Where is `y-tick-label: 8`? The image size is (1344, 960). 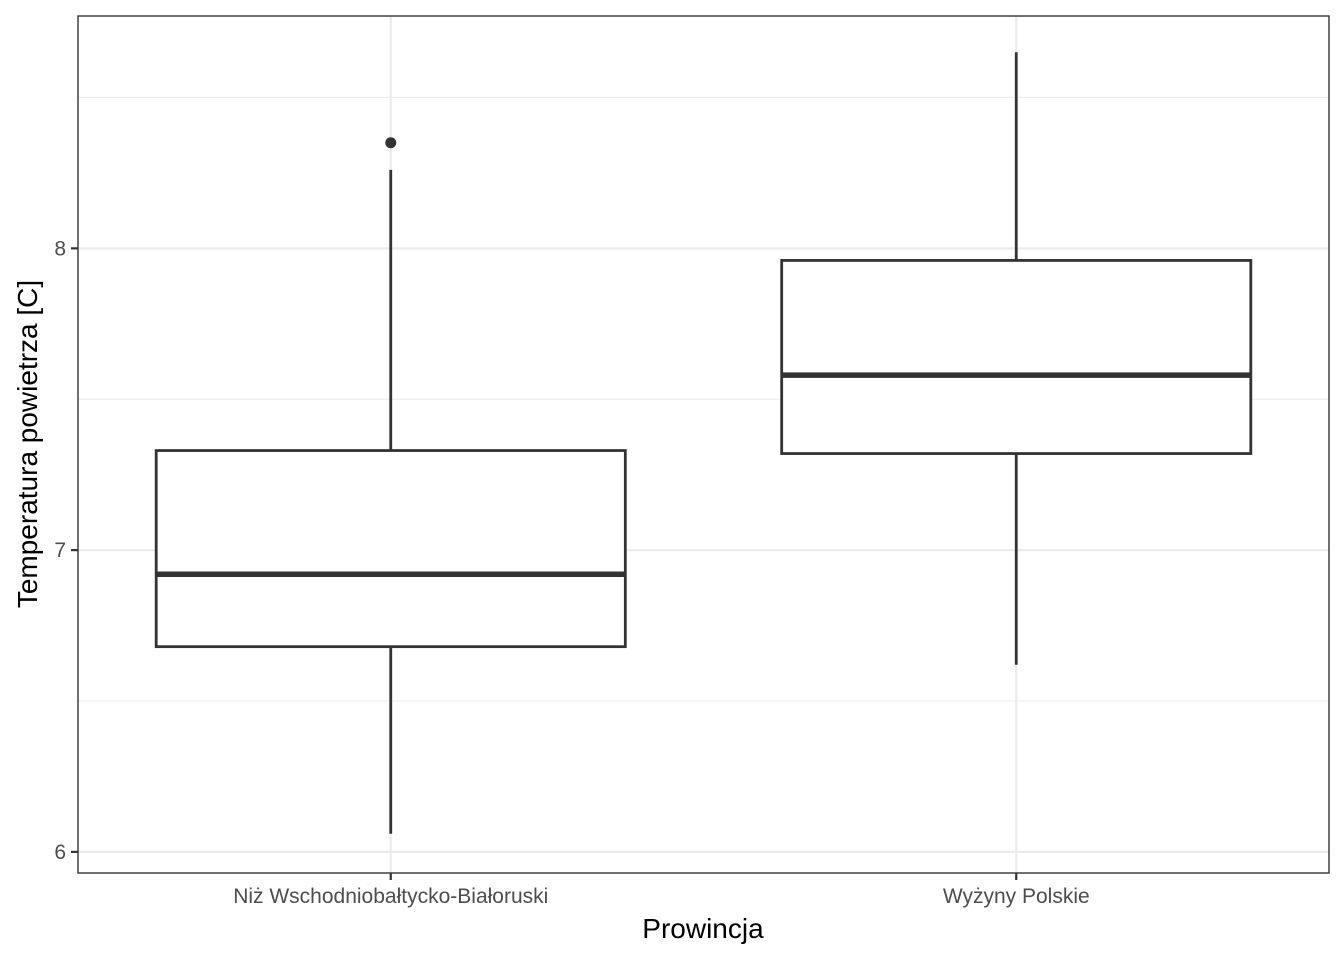
y-tick-label: 8 is located at coordinates (60, 248).